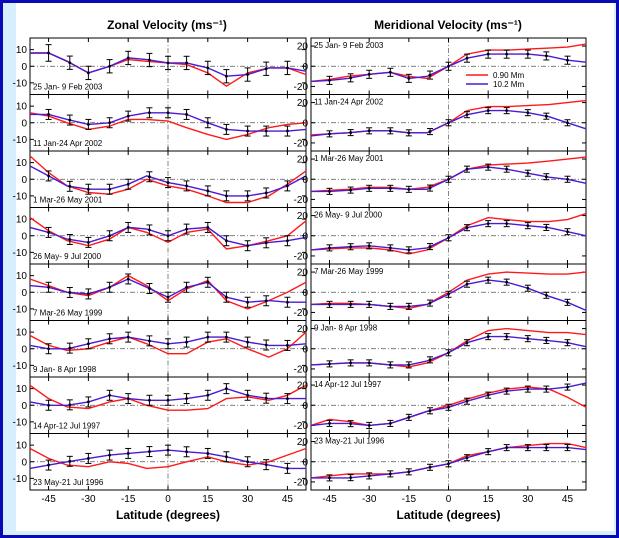 This screenshot has width=619, height=538. I want to click on meridional-xtick-label: -45, so click(329, 499).